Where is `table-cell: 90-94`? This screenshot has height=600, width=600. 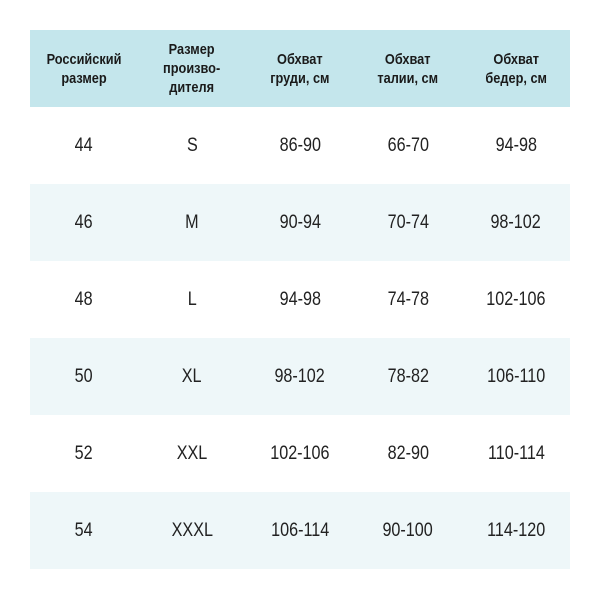
table-cell: 90-94 is located at coordinates (300, 222).